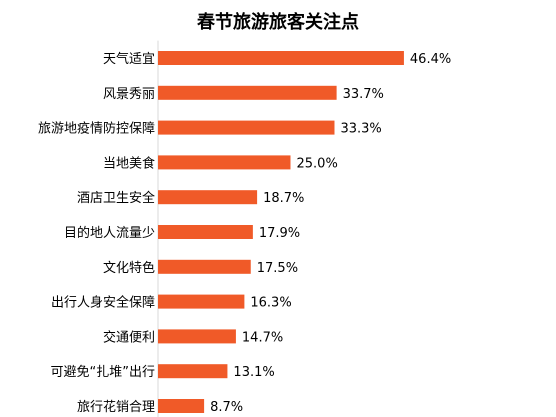 This screenshot has width=556, height=417. I want to click on data-label: 18.7%, so click(283, 198).